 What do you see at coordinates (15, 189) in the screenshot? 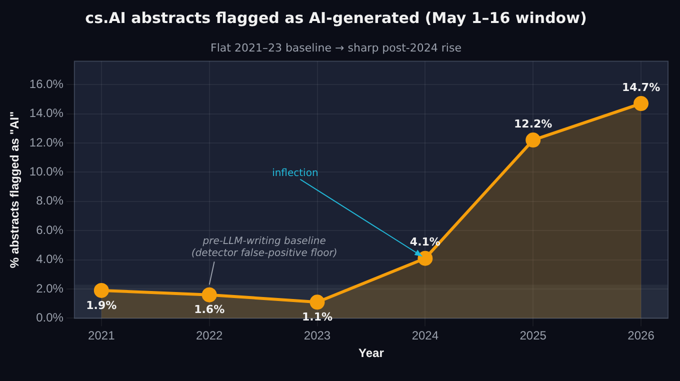
I see `y-axis-title: % abstracts flagged as "AI"` at bounding box center [15, 189].